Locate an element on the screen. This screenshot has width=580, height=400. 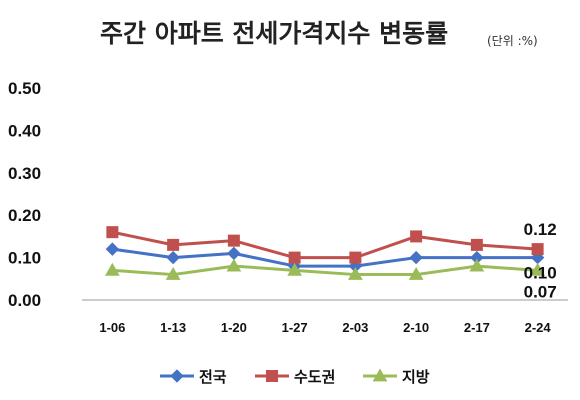
unit-note: (단위 :%) is located at coordinates (512, 41).